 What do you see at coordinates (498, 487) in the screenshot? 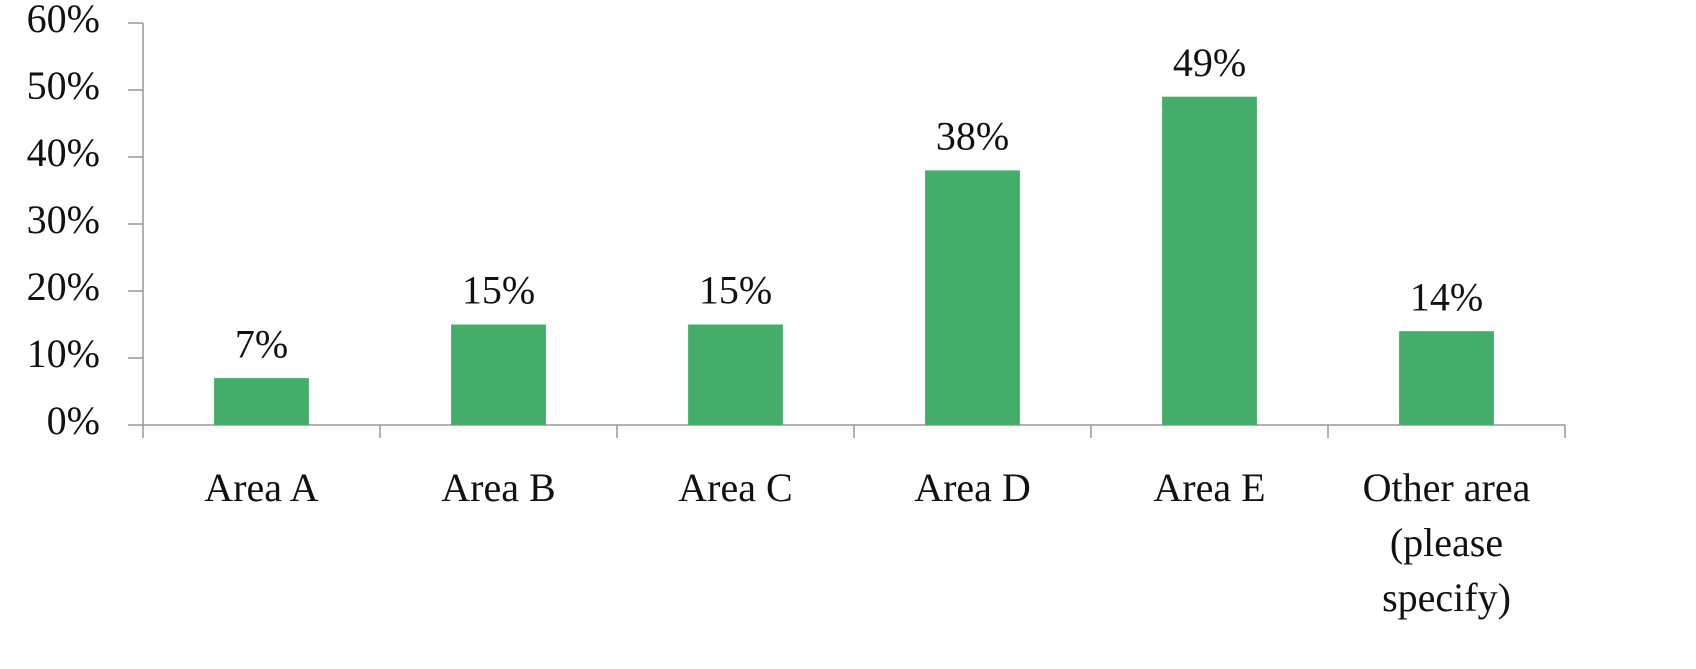
I see `x-tick-label: Area B` at bounding box center [498, 487].